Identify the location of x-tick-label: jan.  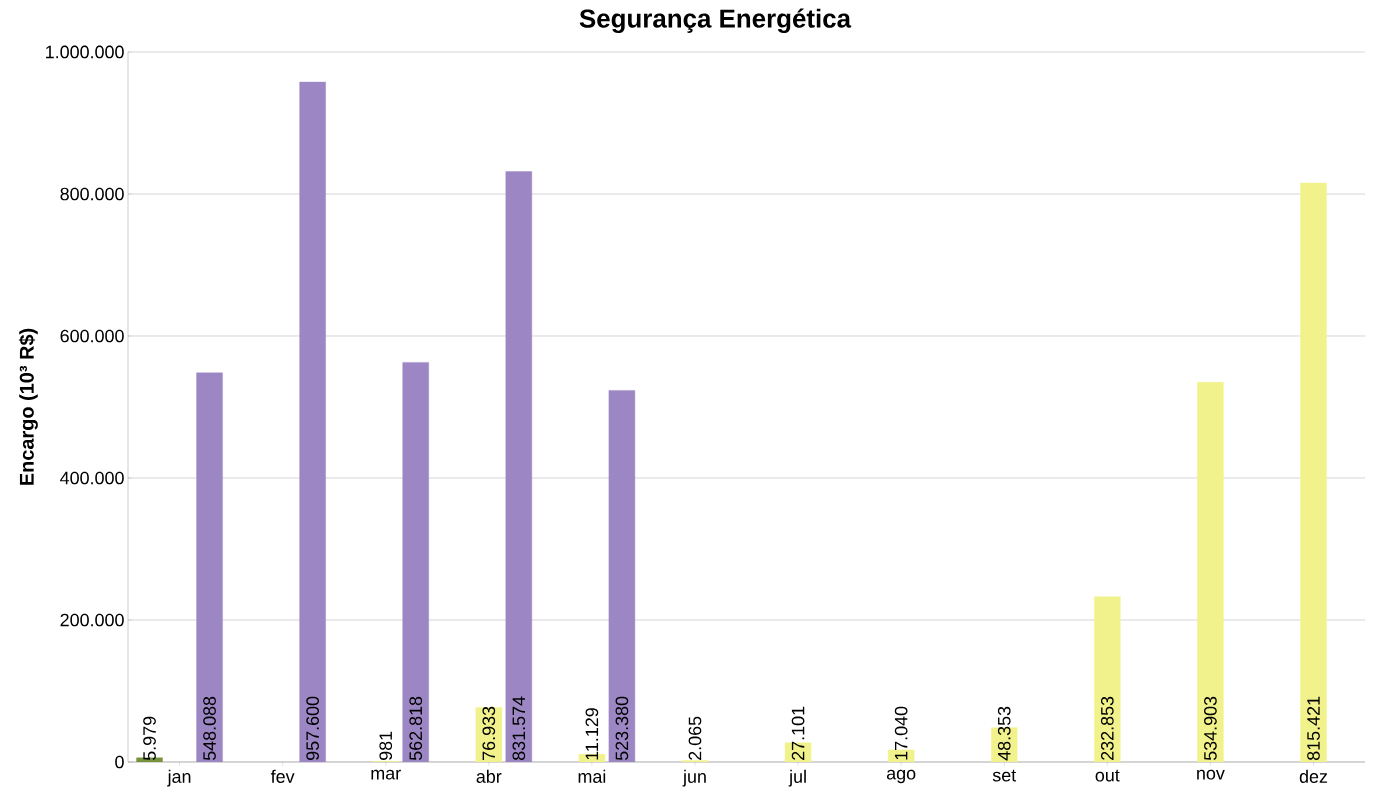
(179, 778).